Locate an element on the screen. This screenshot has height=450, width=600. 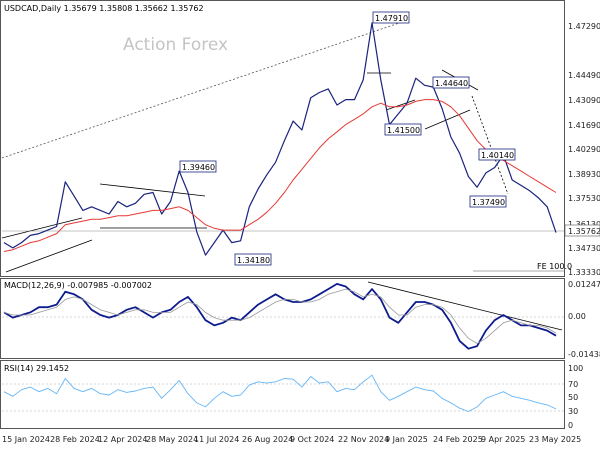
macd-series-line is located at coordinates (280, 316).